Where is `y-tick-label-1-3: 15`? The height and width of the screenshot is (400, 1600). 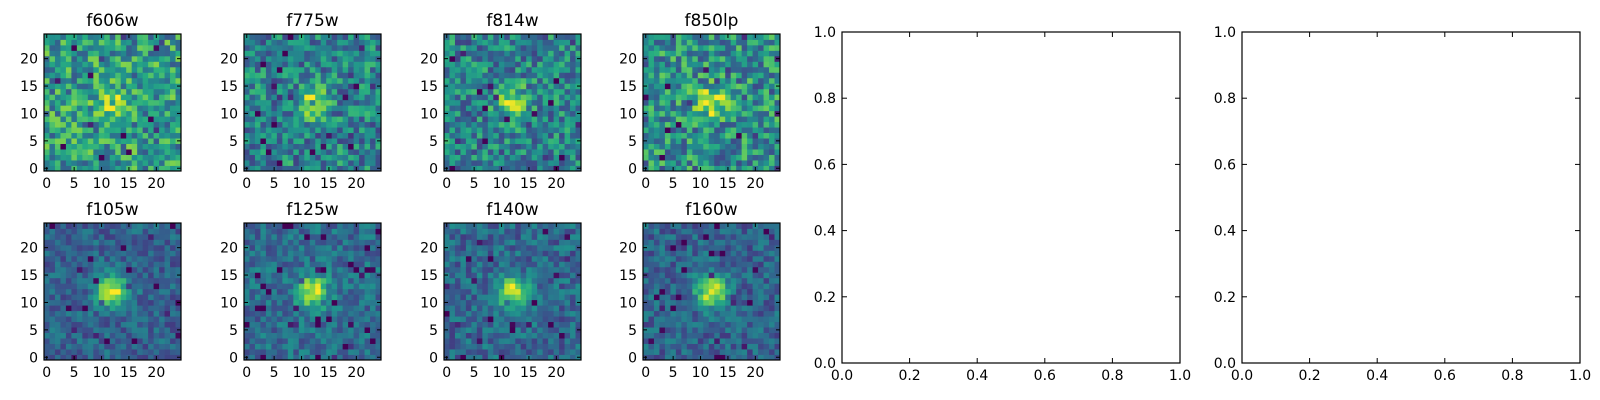
y-tick-label-1-3: 15 is located at coordinates (229, 87).